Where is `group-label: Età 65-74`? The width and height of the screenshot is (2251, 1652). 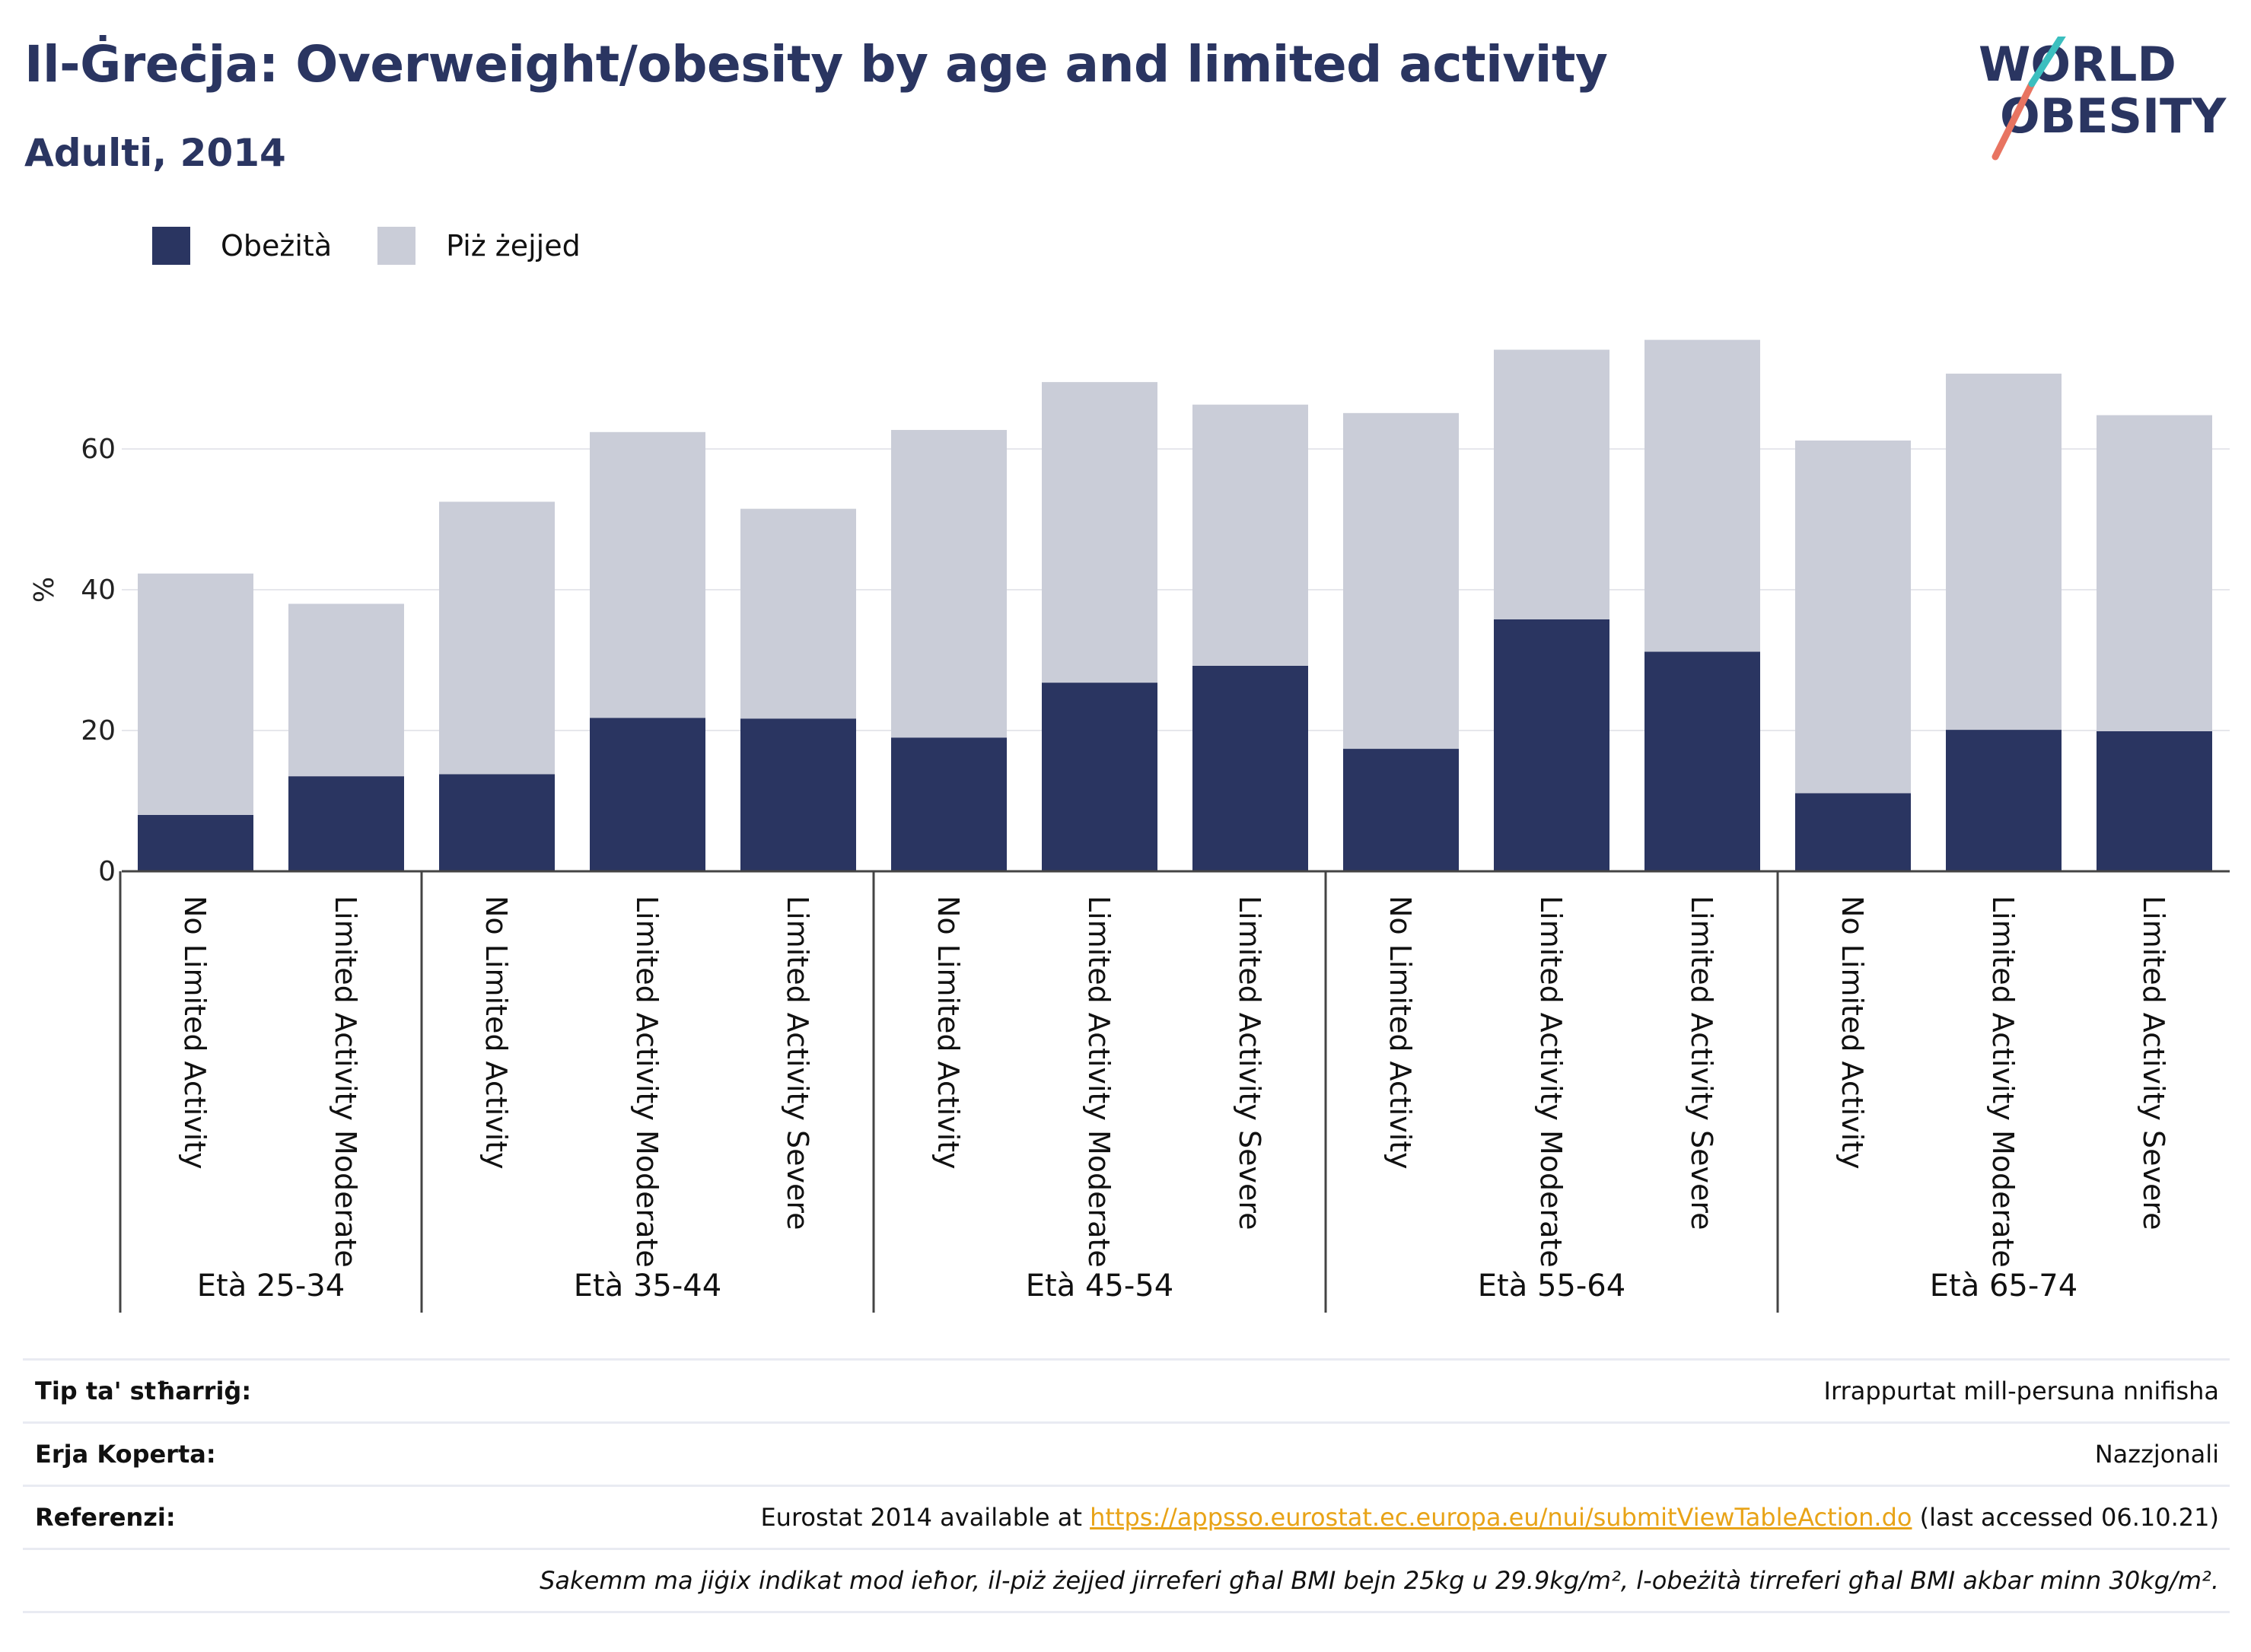 group-label: Età 65-74 is located at coordinates (2003, 1285).